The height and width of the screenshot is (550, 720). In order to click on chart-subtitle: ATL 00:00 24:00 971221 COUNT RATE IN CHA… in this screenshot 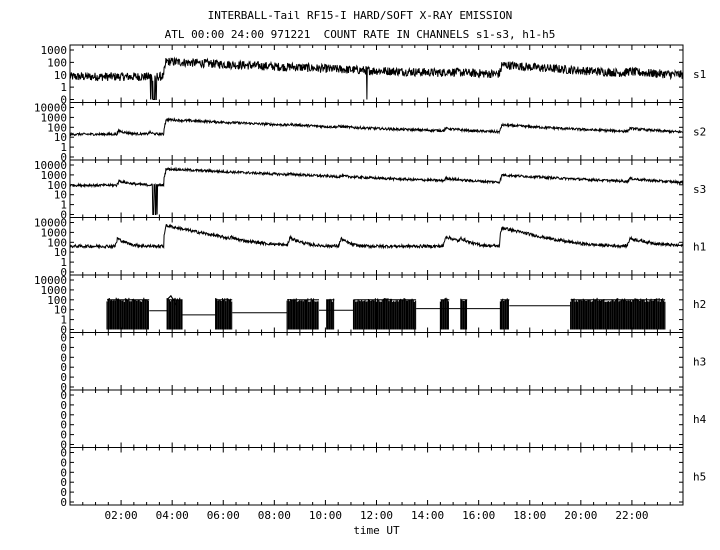, I will do `click(360, 34)`.